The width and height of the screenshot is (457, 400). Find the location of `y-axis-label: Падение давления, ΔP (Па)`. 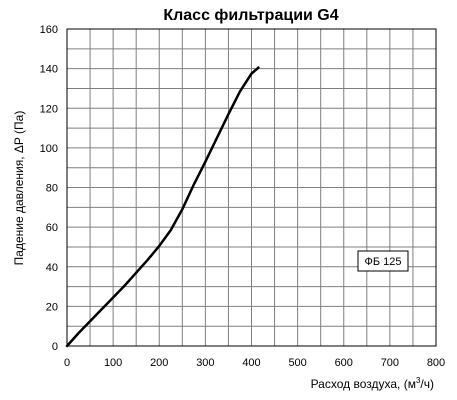

y-axis-label: Падение давления, ΔP (Па) is located at coordinates (19, 188).